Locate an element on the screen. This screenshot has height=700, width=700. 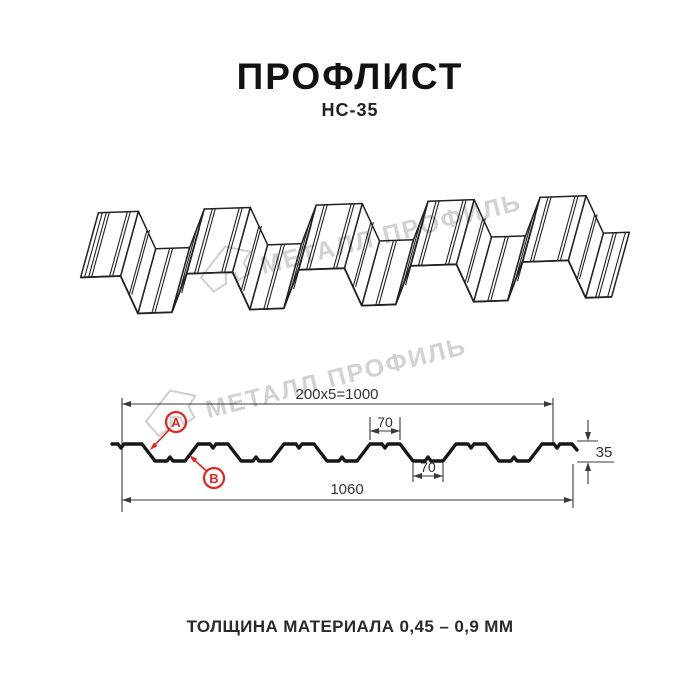
profile-section-line is located at coordinates (344, 452).